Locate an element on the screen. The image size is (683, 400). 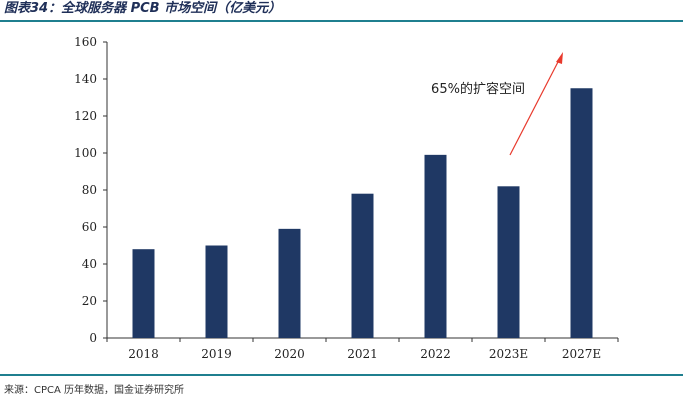
x-tick-label: 2019 is located at coordinates (216, 354).